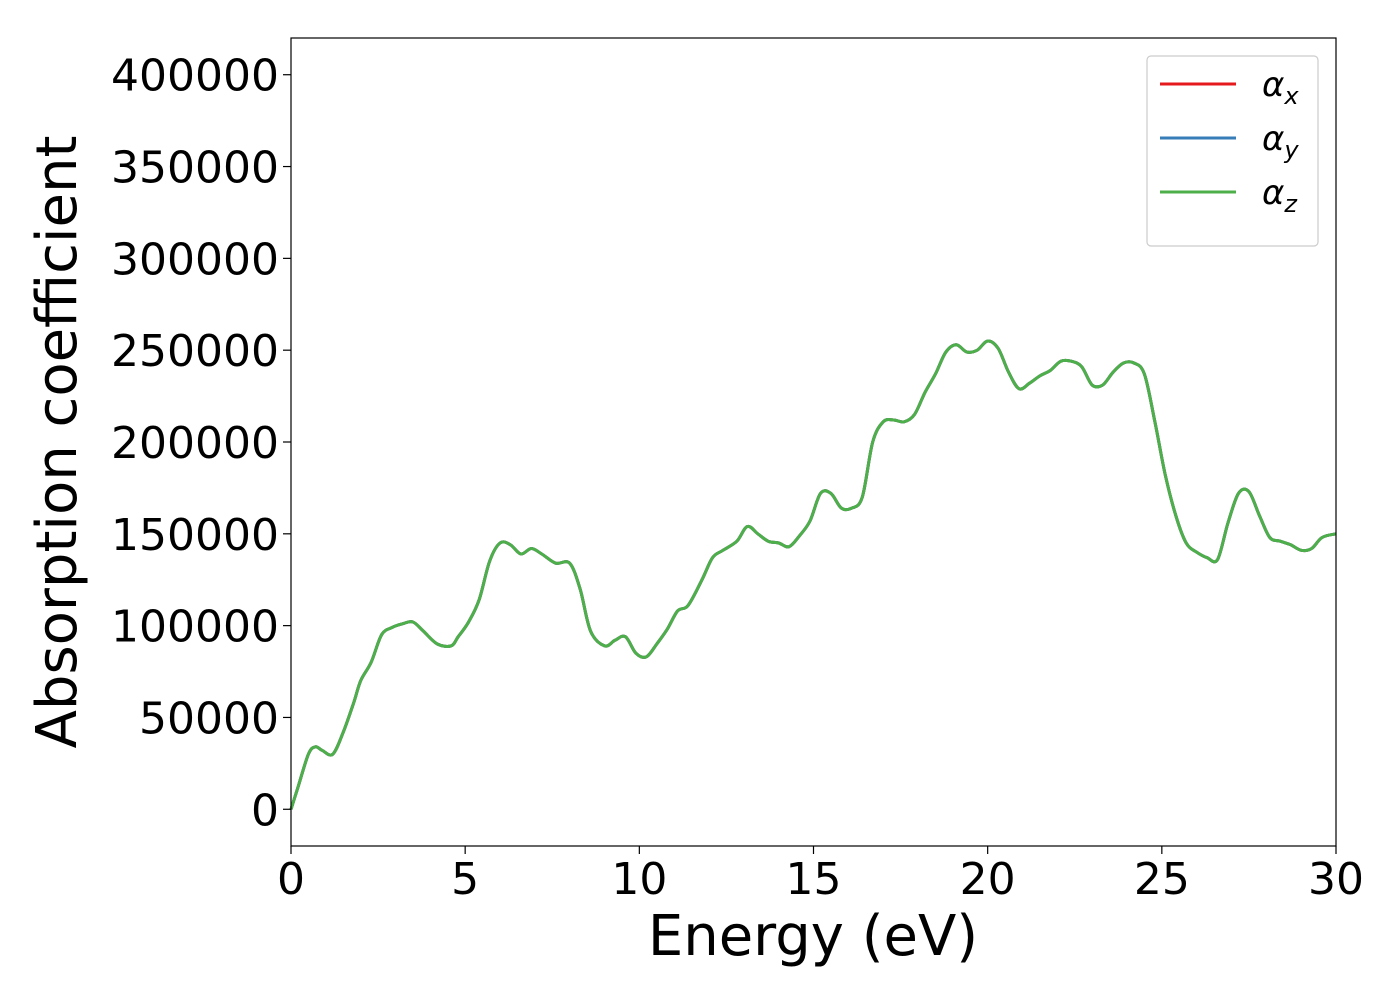  I want to click on legend-label-alpha-y: αy, so click(1280, 141).